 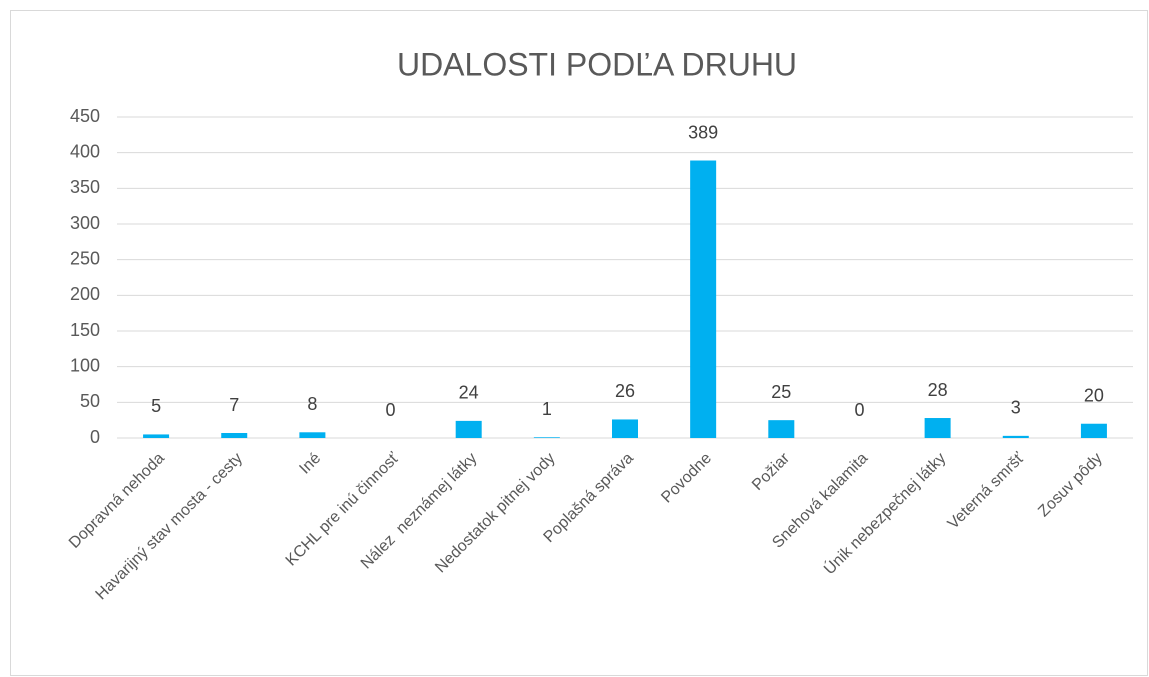 I want to click on y-tick-label: 150, so click(x=85, y=330).